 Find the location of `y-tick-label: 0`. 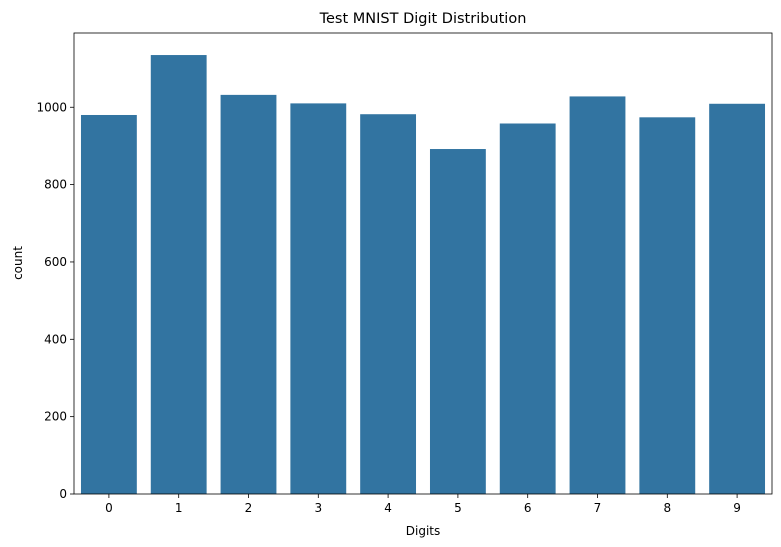

y-tick-label: 0 is located at coordinates (63, 494).